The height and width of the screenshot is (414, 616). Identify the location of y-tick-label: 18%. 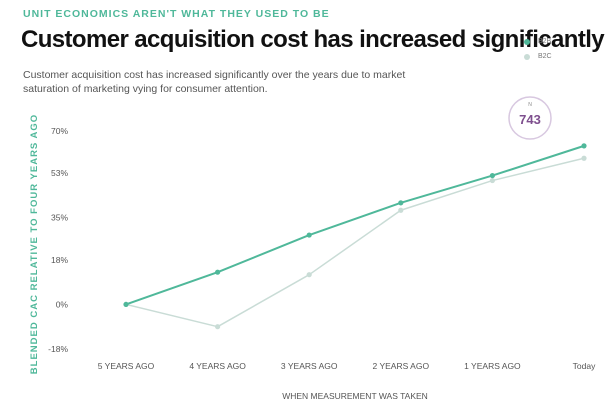
(59, 260).